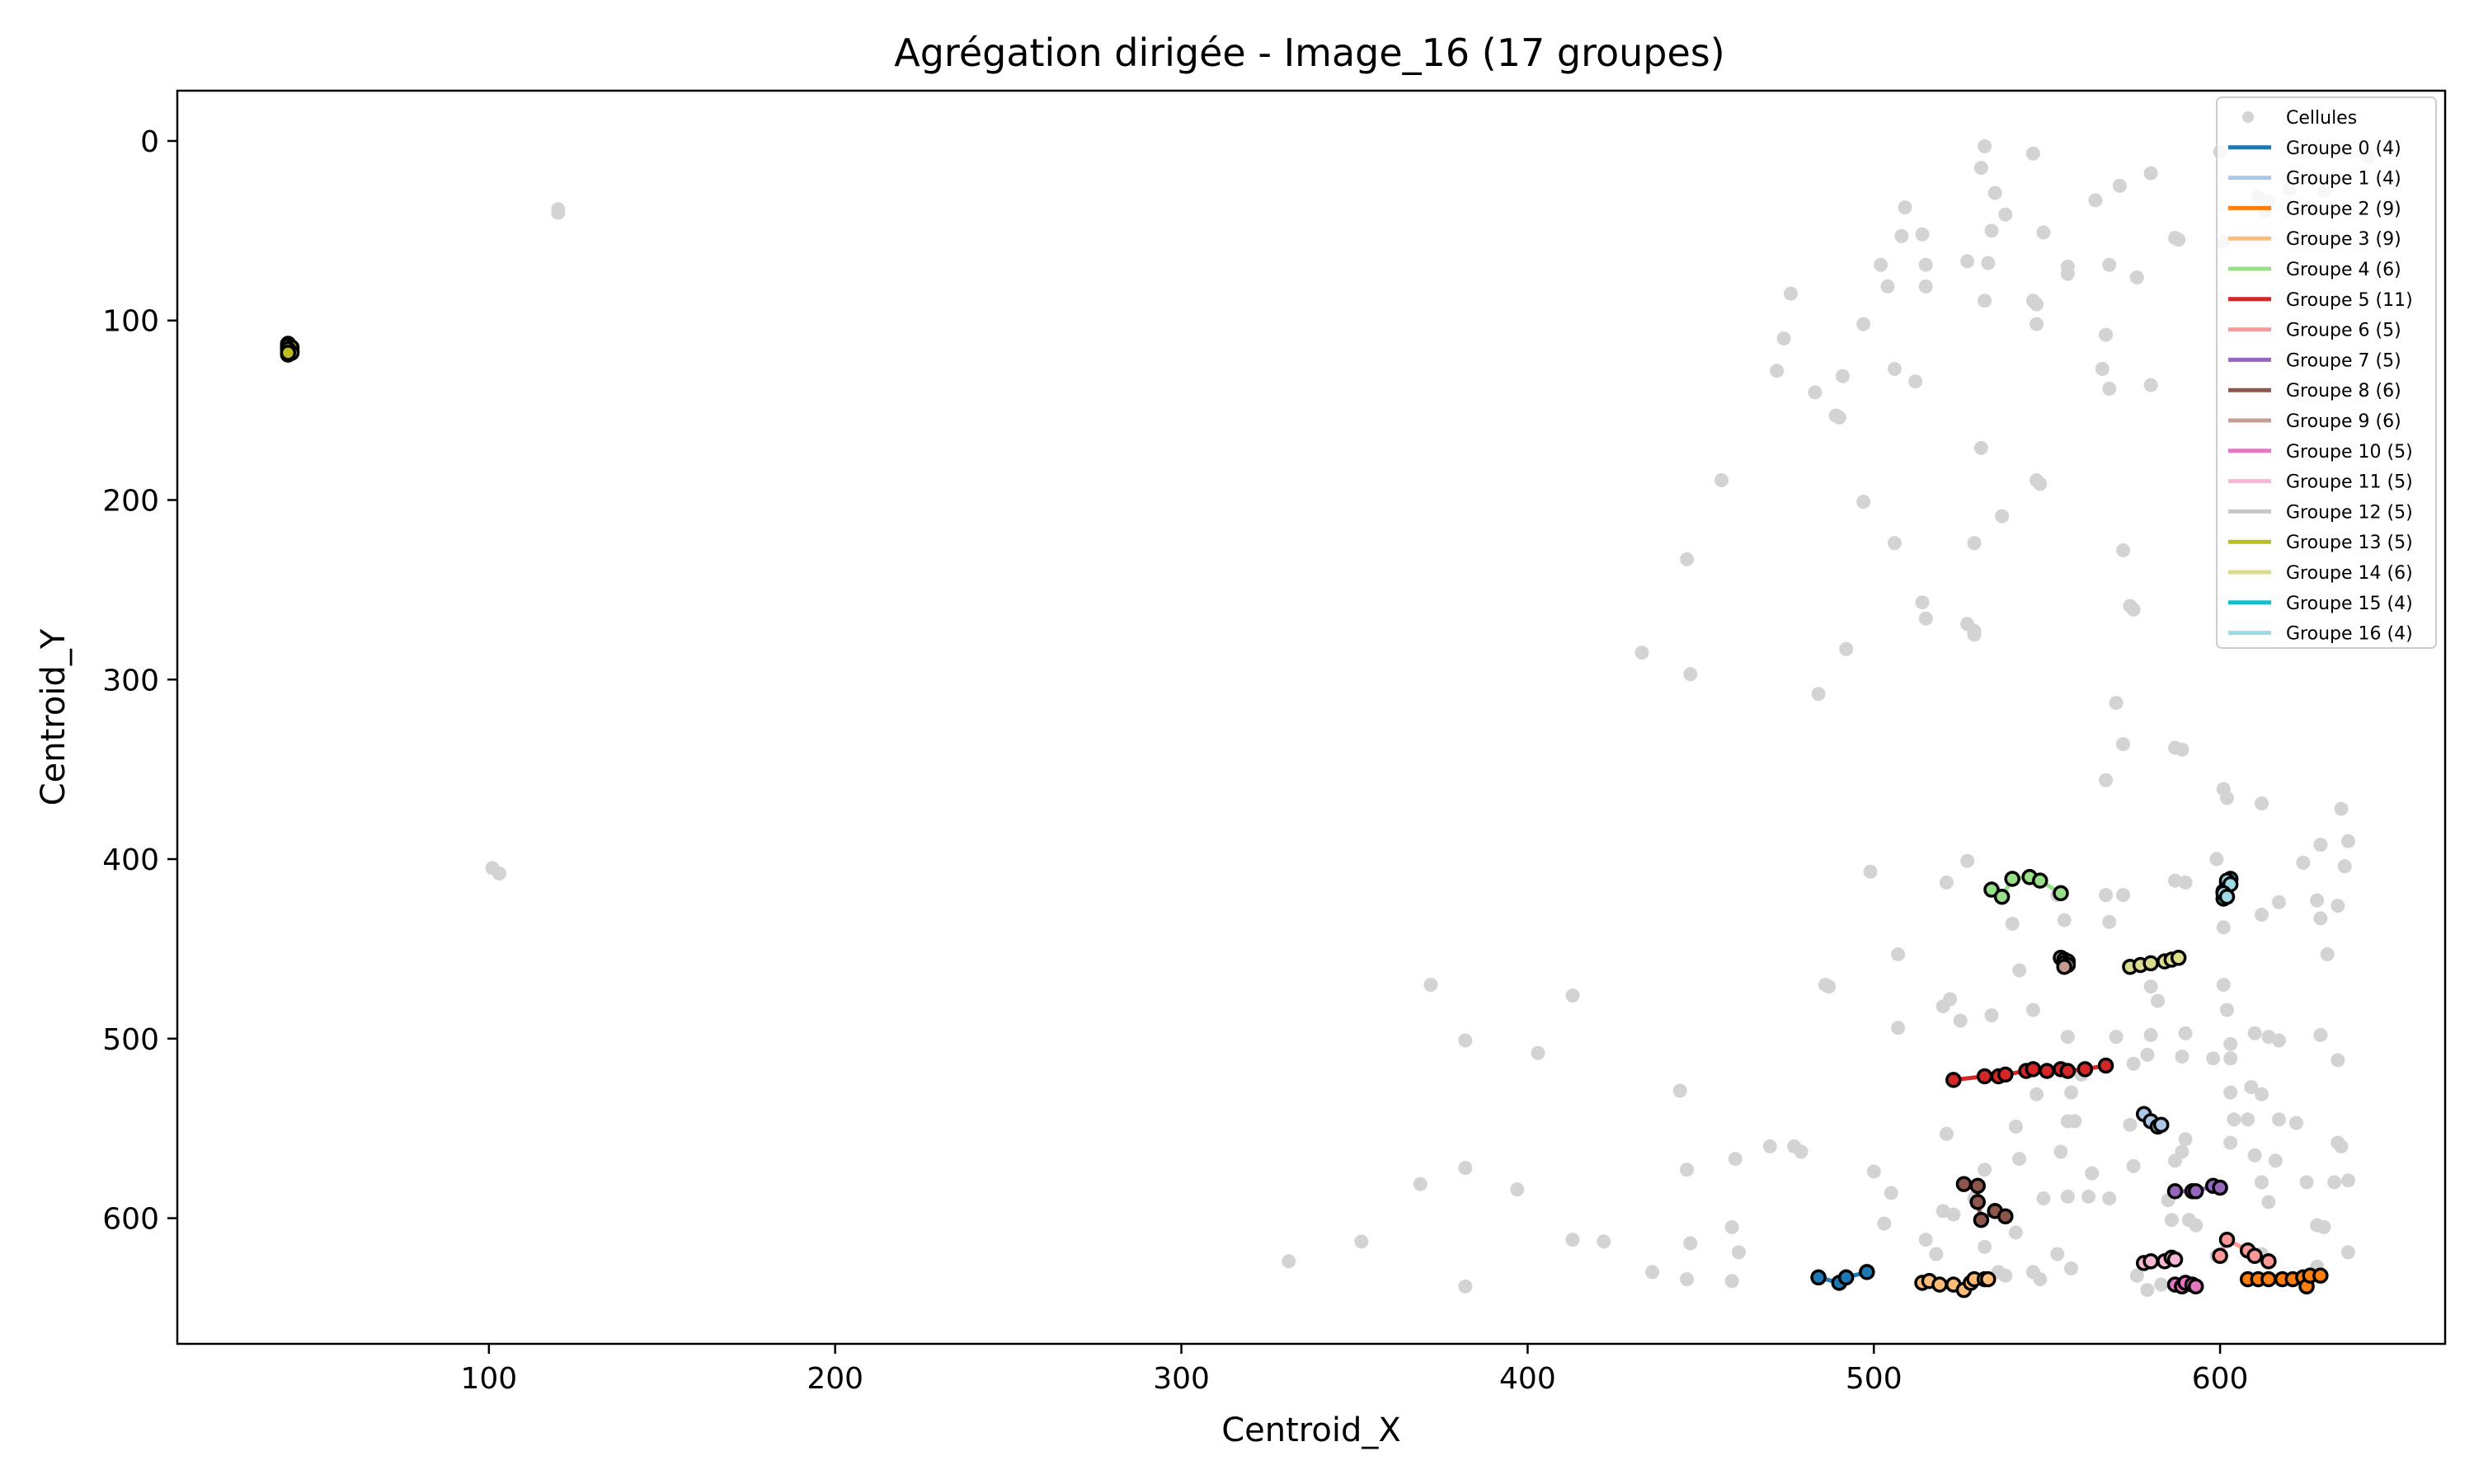  I want to click on legend-label-10: Groupe 10 (5), so click(2349, 452).